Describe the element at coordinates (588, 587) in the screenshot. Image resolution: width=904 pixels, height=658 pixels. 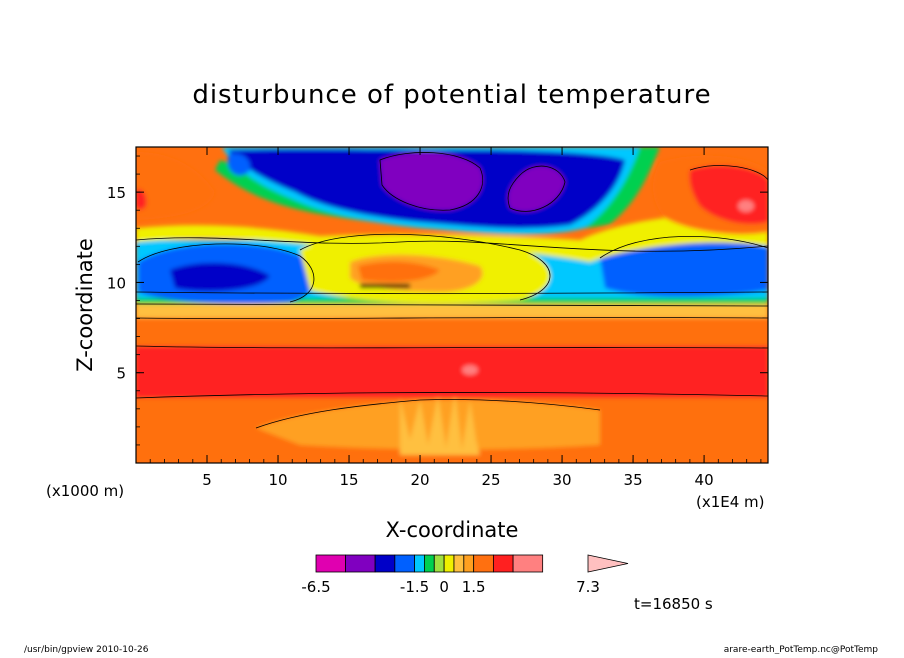
I see `colorbar-tick-label: 7.3` at that location.